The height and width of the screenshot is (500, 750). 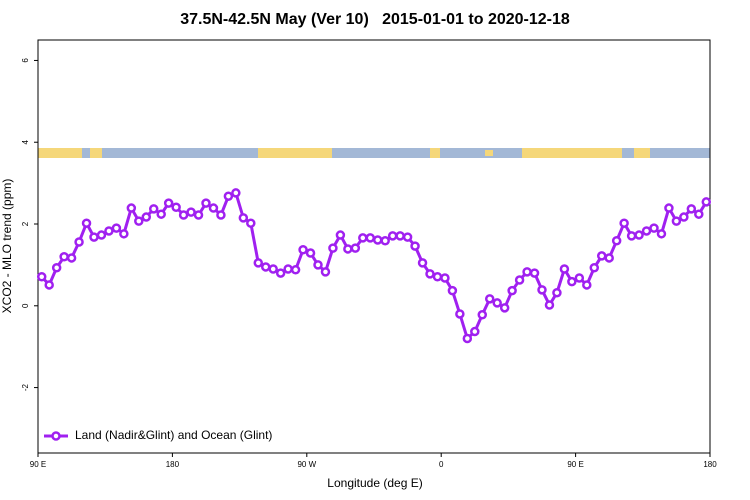 I want to click on land-ocean-strip, so click(x=374, y=153).